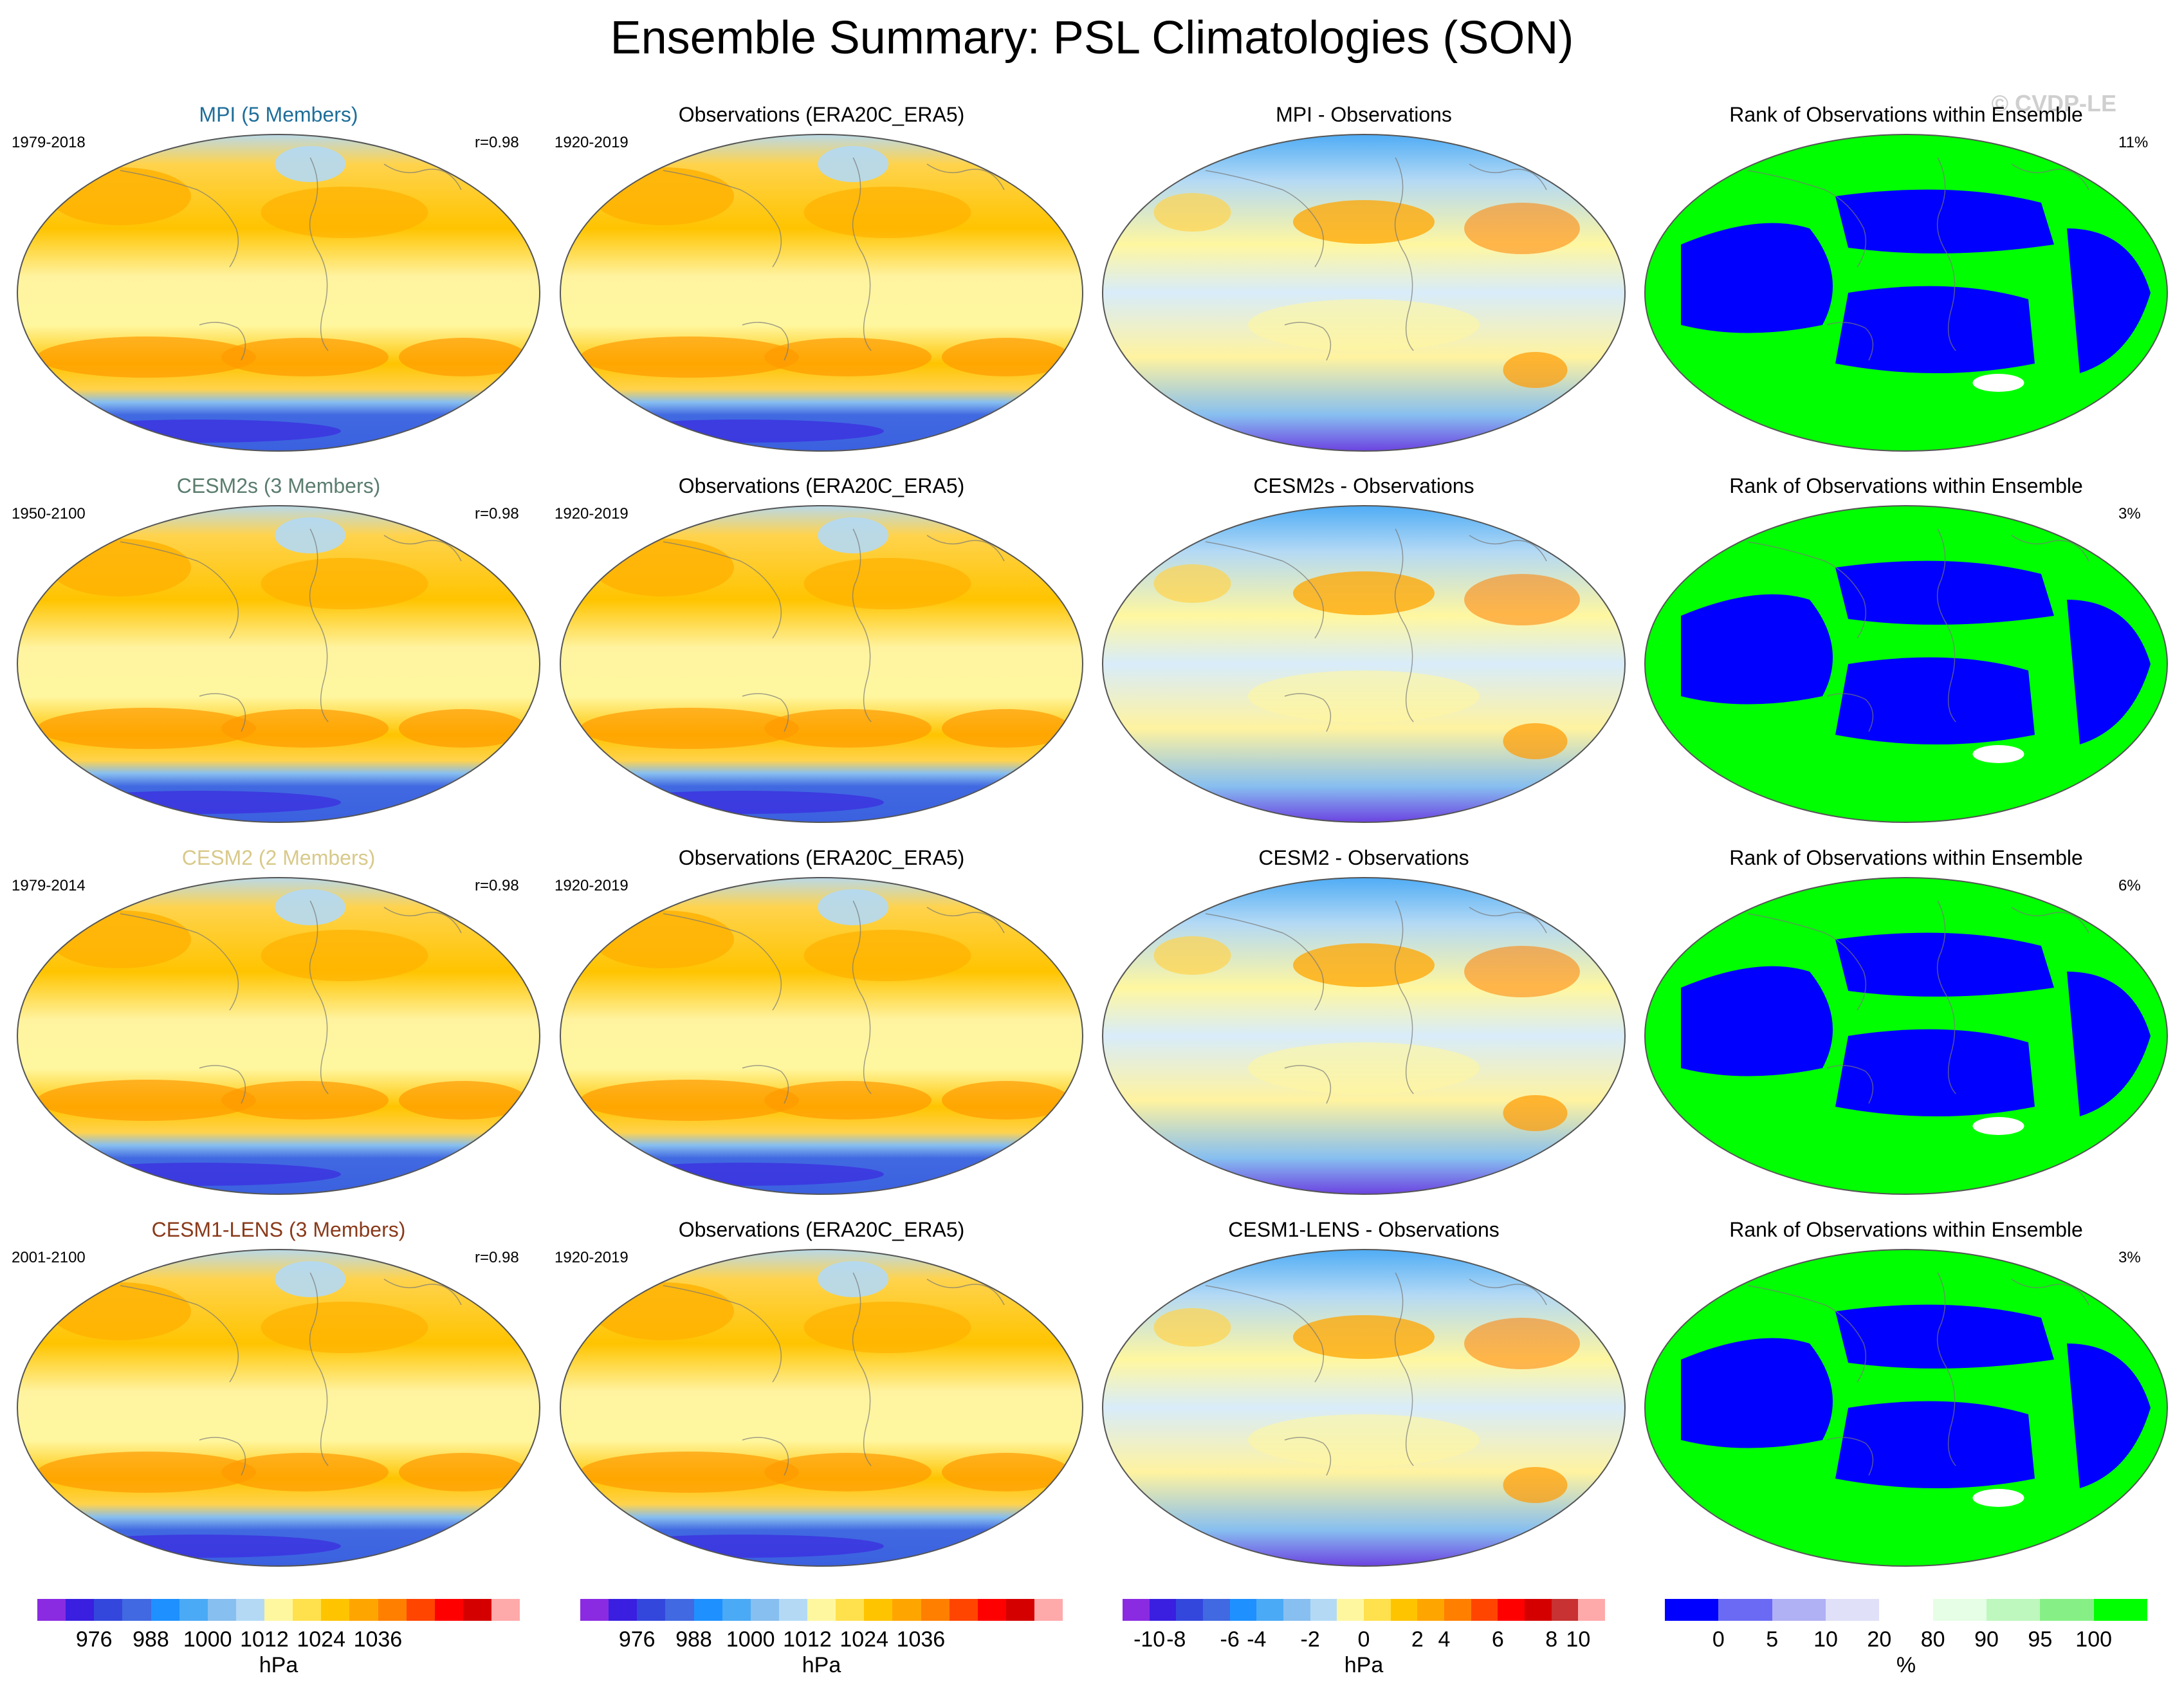 Image resolution: width=2184 pixels, height=1689 pixels. I want to click on colorbar-tick-label: 0, so click(1718, 1639).